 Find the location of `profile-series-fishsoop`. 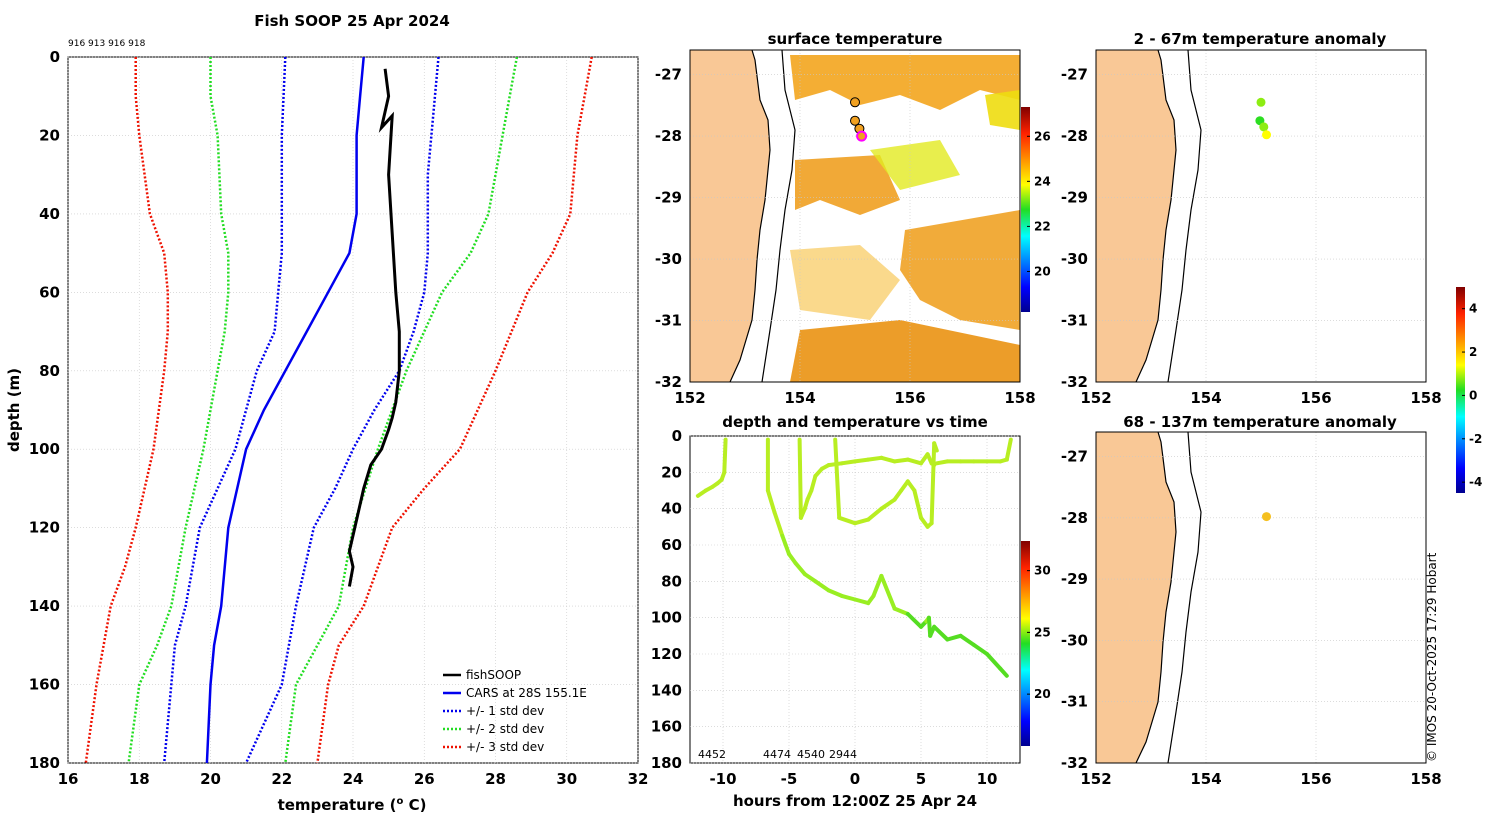

profile-series-fishsoop is located at coordinates (374, 327).